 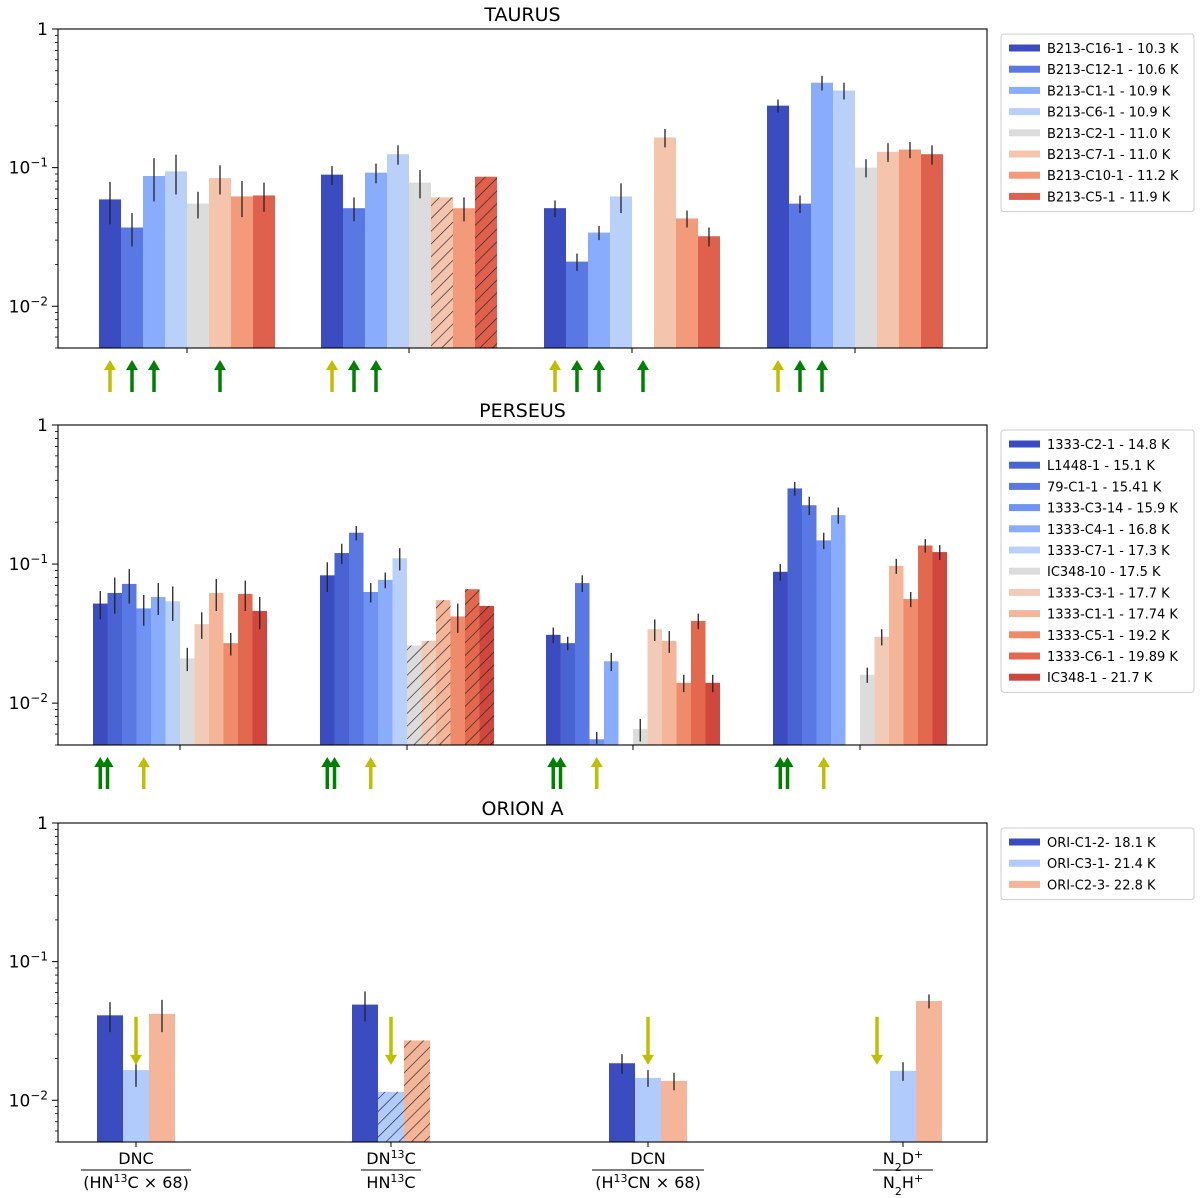 What do you see at coordinates (523, 809) in the screenshot?
I see `panel-title: ORION A` at bounding box center [523, 809].